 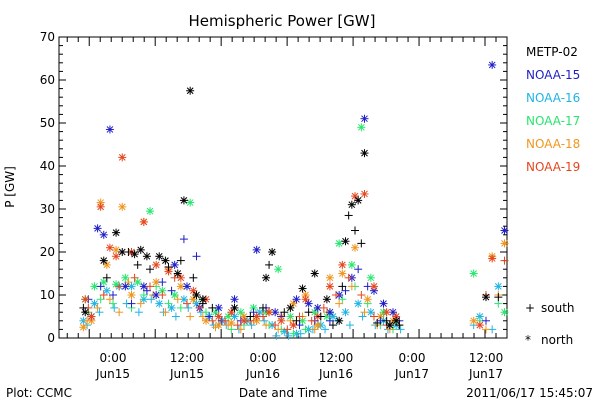 I want to click on y-tick-label: 20, so click(x=47, y=252).